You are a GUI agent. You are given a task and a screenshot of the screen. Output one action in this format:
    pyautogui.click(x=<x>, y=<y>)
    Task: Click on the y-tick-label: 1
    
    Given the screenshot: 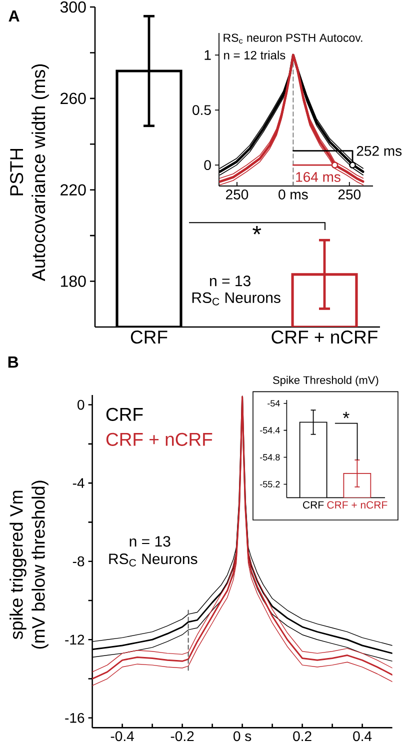 What is the action you would take?
    pyautogui.click(x=207, y=55)
    